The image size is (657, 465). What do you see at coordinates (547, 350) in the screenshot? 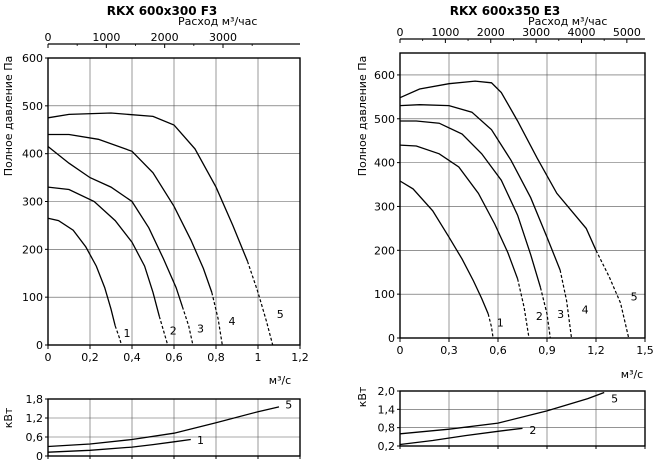
I see `x-tick-label: 0,9` at bounding box center [547, 350].